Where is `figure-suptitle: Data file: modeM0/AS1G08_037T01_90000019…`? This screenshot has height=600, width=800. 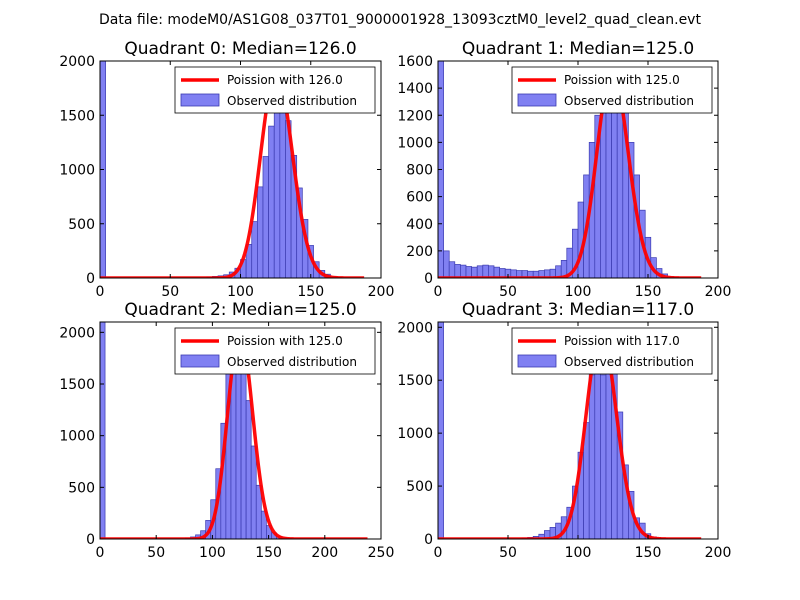
figure-suptitle: Data file: modeM0/AS1G08_037T01_90000019… is located at coordinates (400, 20).